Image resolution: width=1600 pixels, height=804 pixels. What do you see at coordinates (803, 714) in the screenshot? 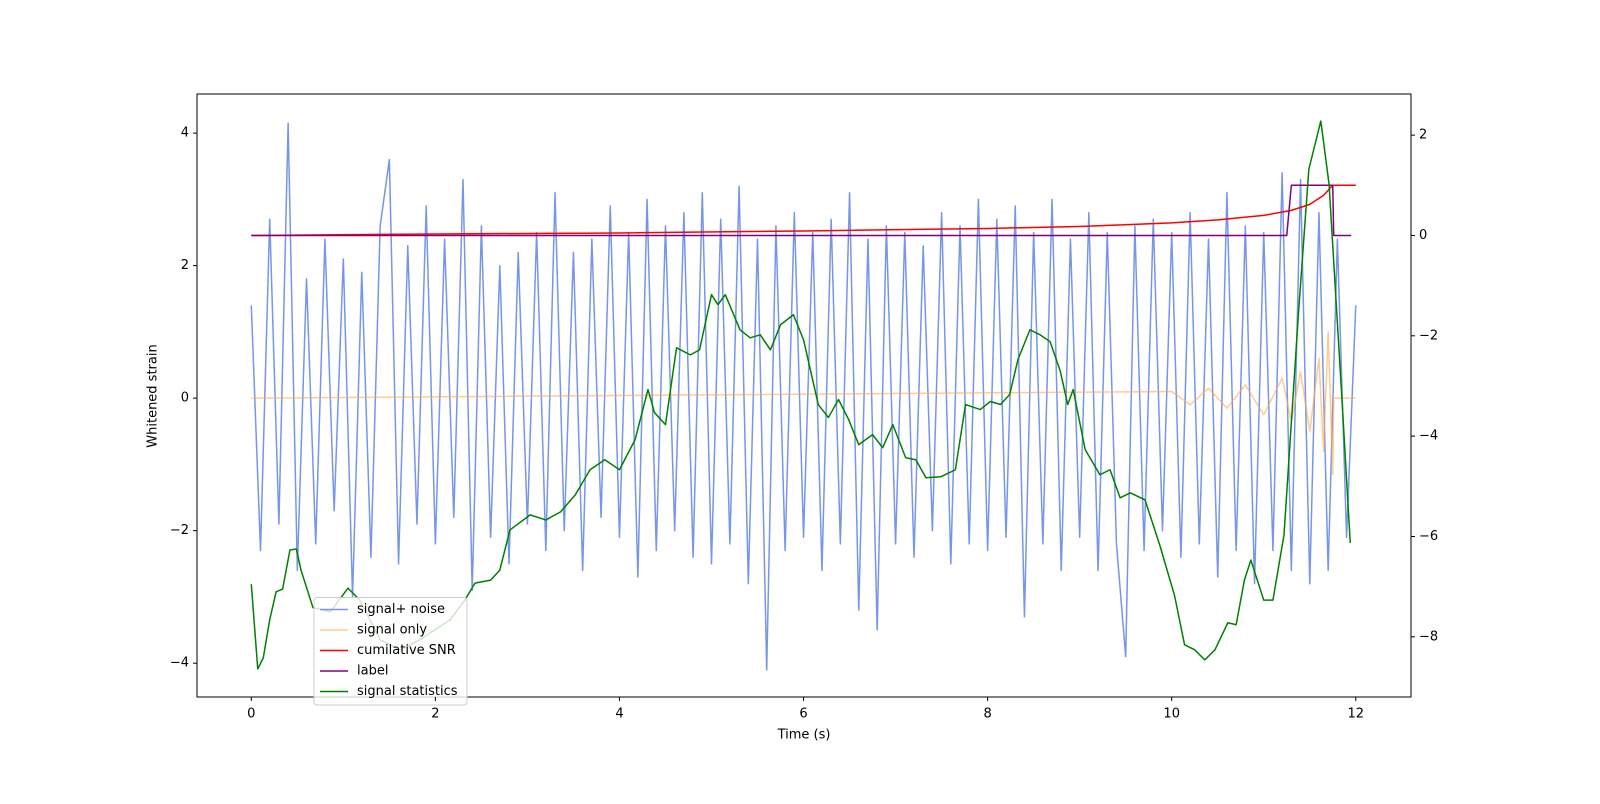
I see `x-tick-label: 6` at bounding box center [803, 714].